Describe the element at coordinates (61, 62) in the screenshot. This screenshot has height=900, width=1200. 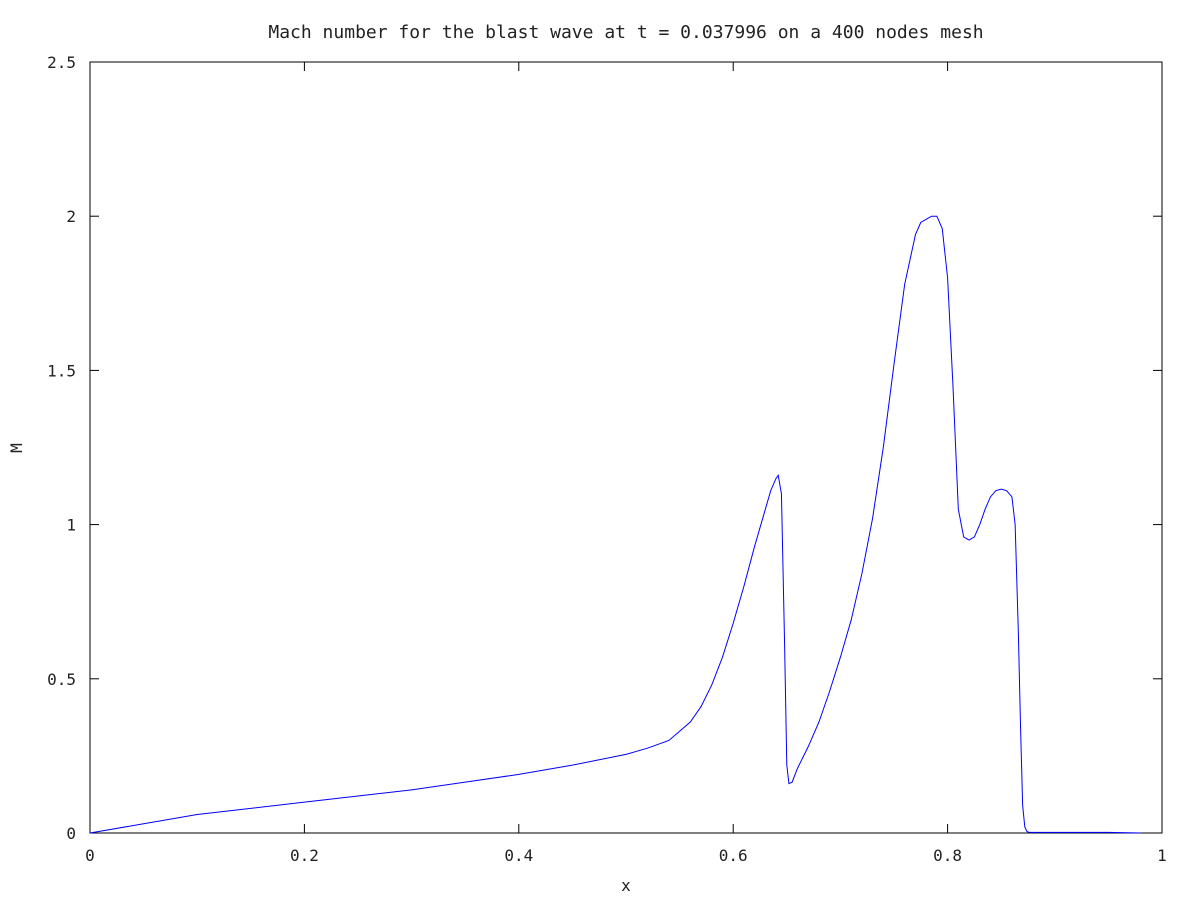
I see `y-tick-label: 2.5` at that location.